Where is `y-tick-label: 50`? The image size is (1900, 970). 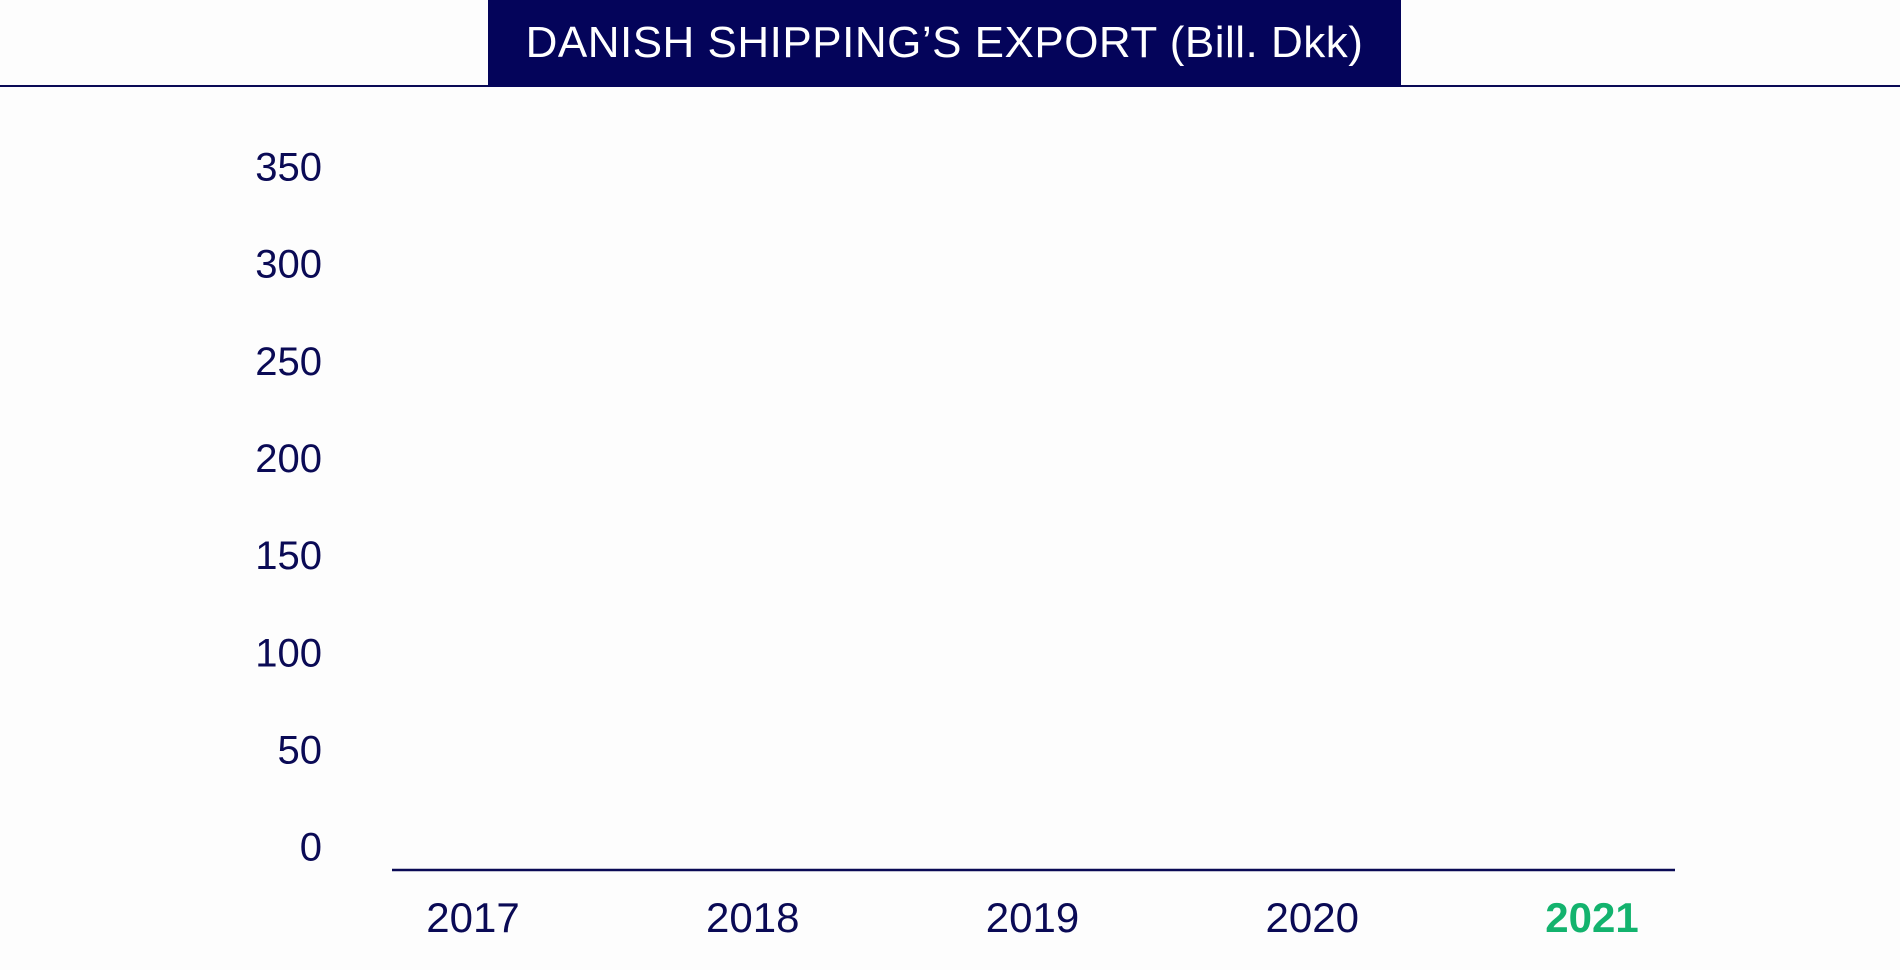 y-tick-label: 50 is located at coordinates (300, 750).